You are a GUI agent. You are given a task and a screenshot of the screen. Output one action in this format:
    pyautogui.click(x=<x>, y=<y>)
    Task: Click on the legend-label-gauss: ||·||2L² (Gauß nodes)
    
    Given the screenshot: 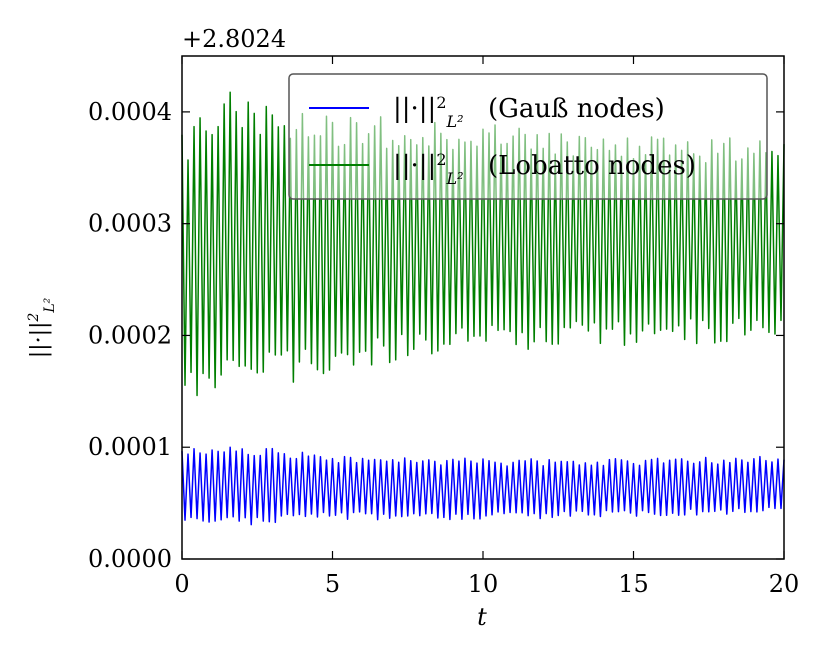 What is the action you would take?
    pyautogui.click(x=529, y=112)
    